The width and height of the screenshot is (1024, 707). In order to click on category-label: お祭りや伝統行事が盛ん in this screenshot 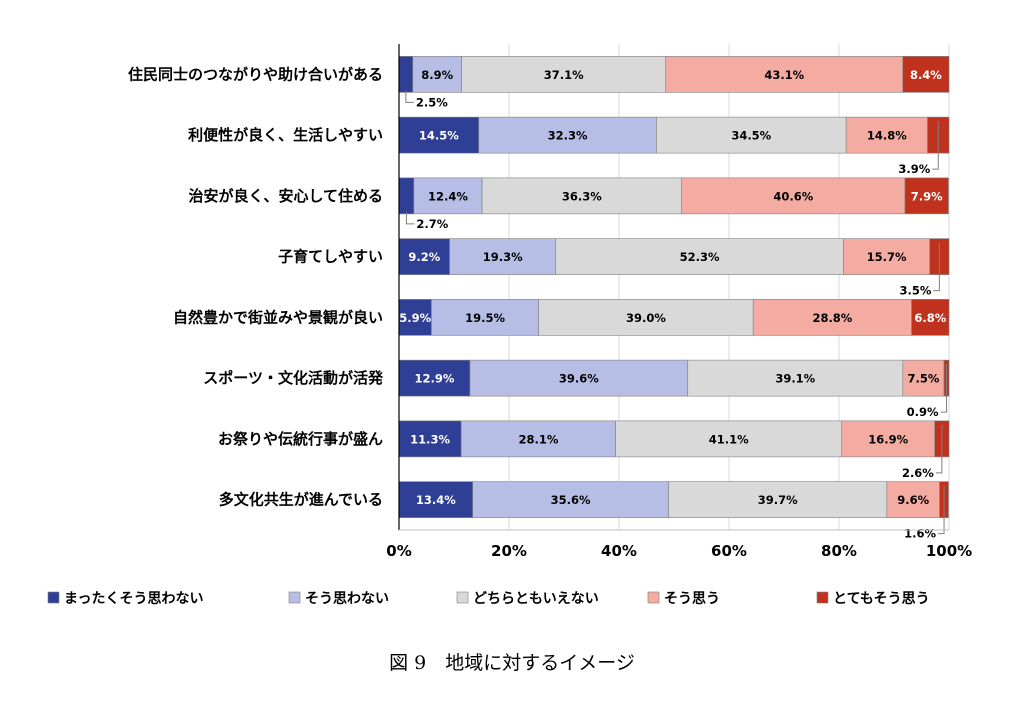, I will do `click(300, 439)`.